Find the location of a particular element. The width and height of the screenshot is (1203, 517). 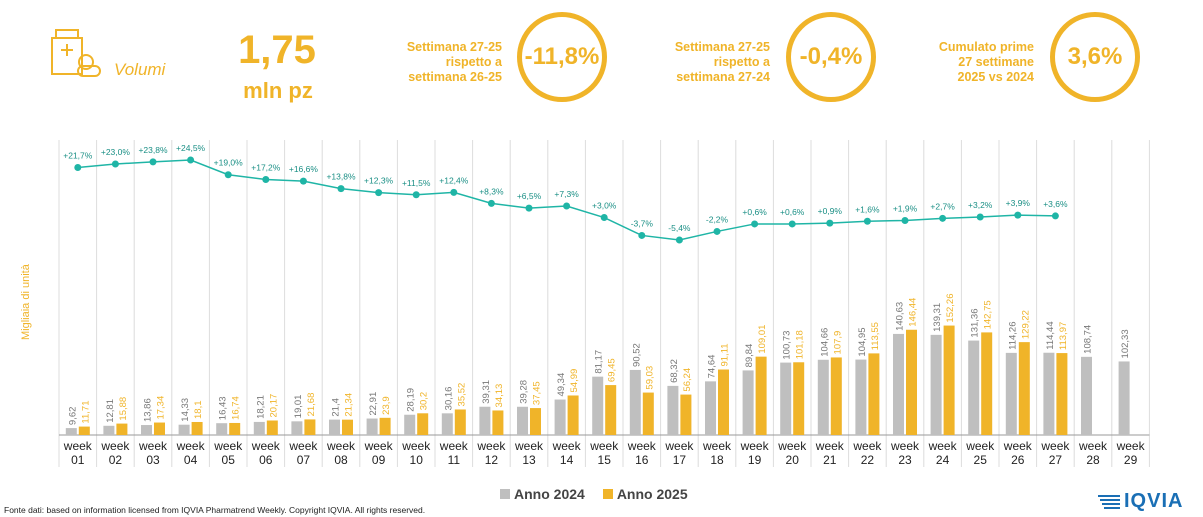

kpi-3-label: Cumulato prime 27 settimane 2025 vs 2024 is located at coordinates (986, 62).